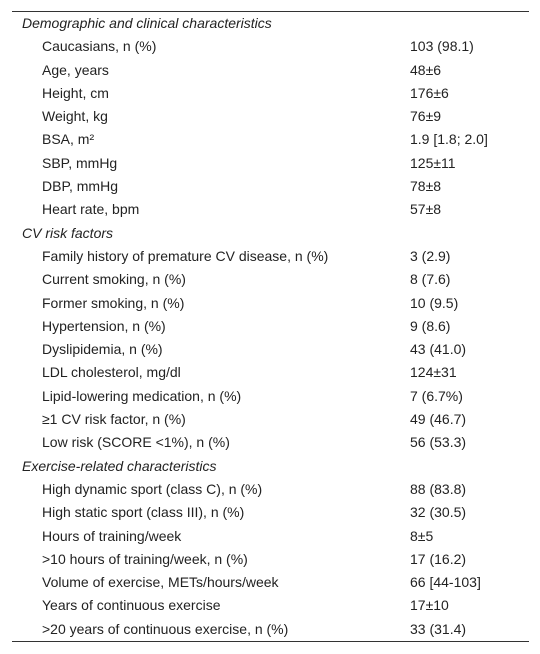  I want to click on row-value: 88 (83.8), so click(438, 488).